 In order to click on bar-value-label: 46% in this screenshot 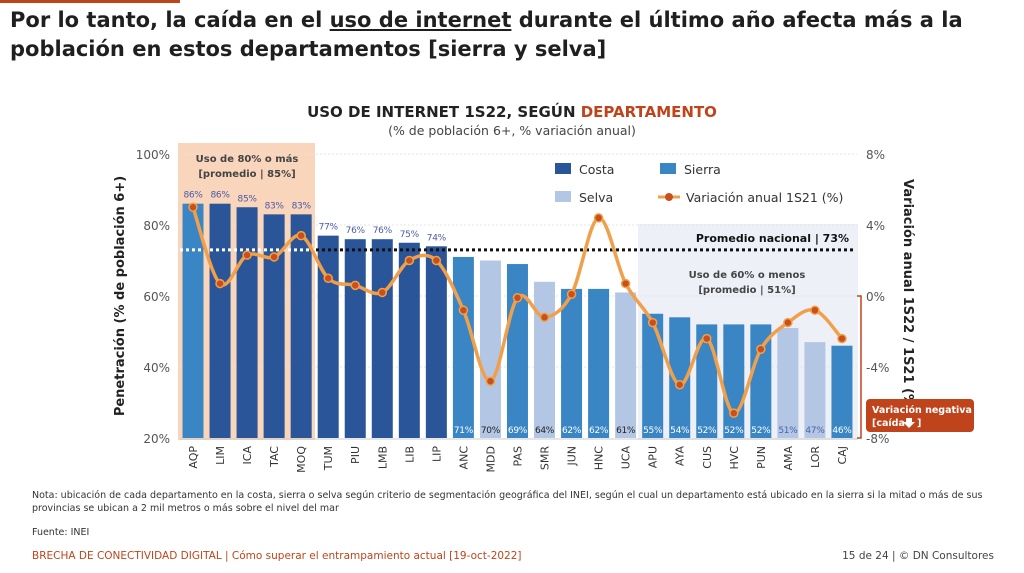, I will do `click(842, 431)`.